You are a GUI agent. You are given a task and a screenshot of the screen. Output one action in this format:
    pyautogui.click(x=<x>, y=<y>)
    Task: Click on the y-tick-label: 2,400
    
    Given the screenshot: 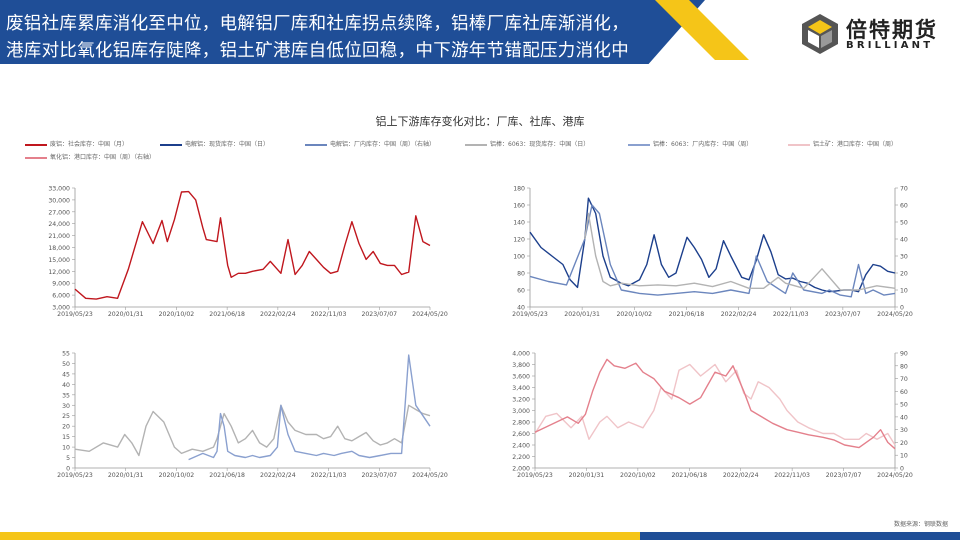 What is the action you would take?
    pyautogui.click(x=521, y=446)
    